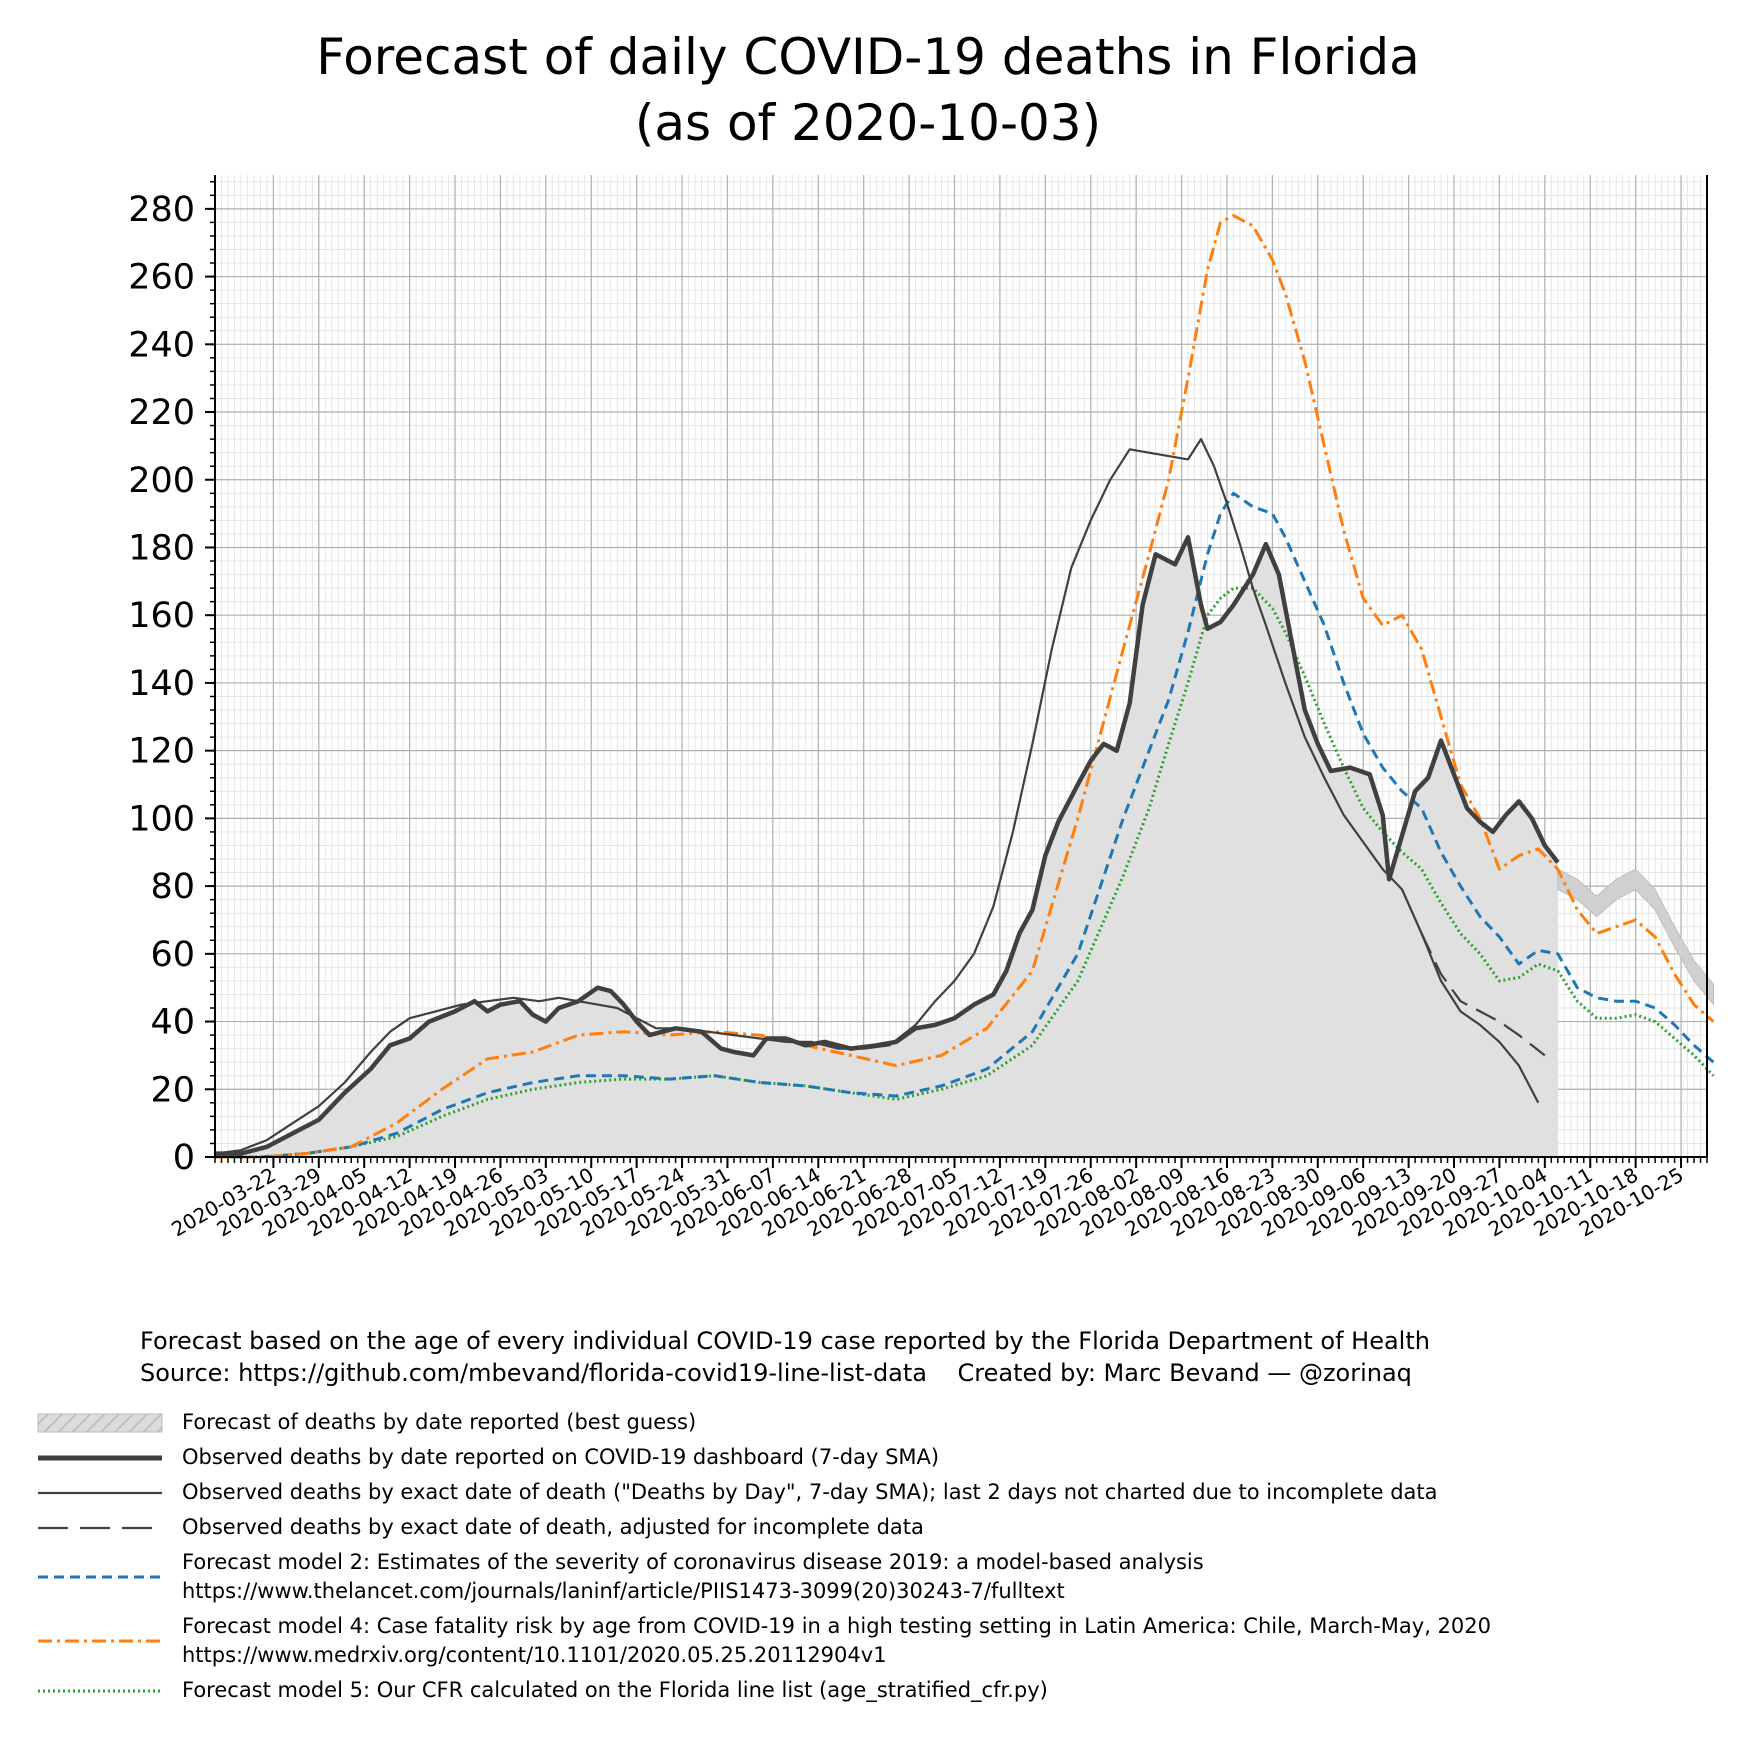 The height and width of the screenshot is (1756, 1737). Describe the element at coordinates (100, 1577) in the screenshot. I see `legend-key-blue-dashed` at that location.